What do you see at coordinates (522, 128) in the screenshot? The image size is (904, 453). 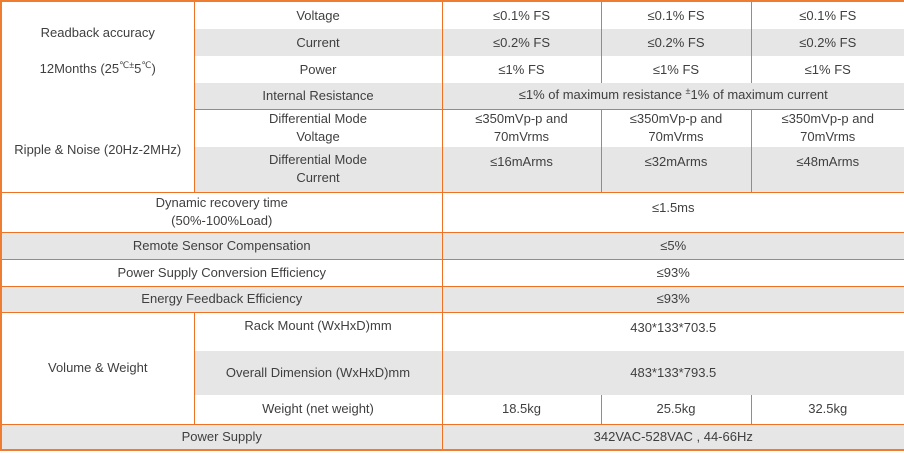 I see `value-diff-voltage-1: ≤350mVp-p and 70mVrms` at bounding box center [522, 128].